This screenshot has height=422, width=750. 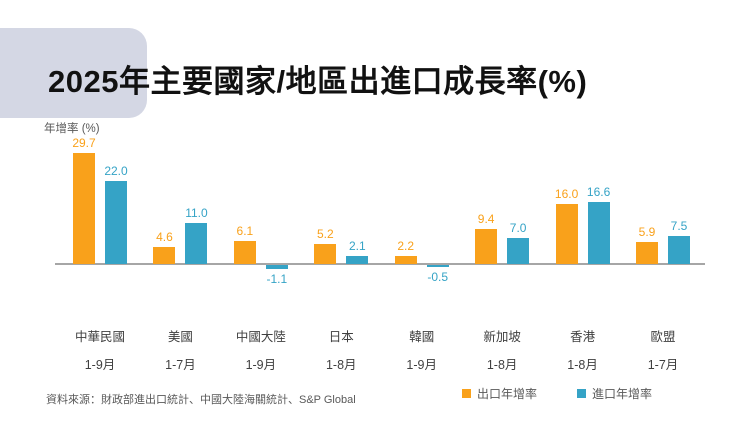 I want to click on bar-value-label: 7.5, so click(x=679, y=226).